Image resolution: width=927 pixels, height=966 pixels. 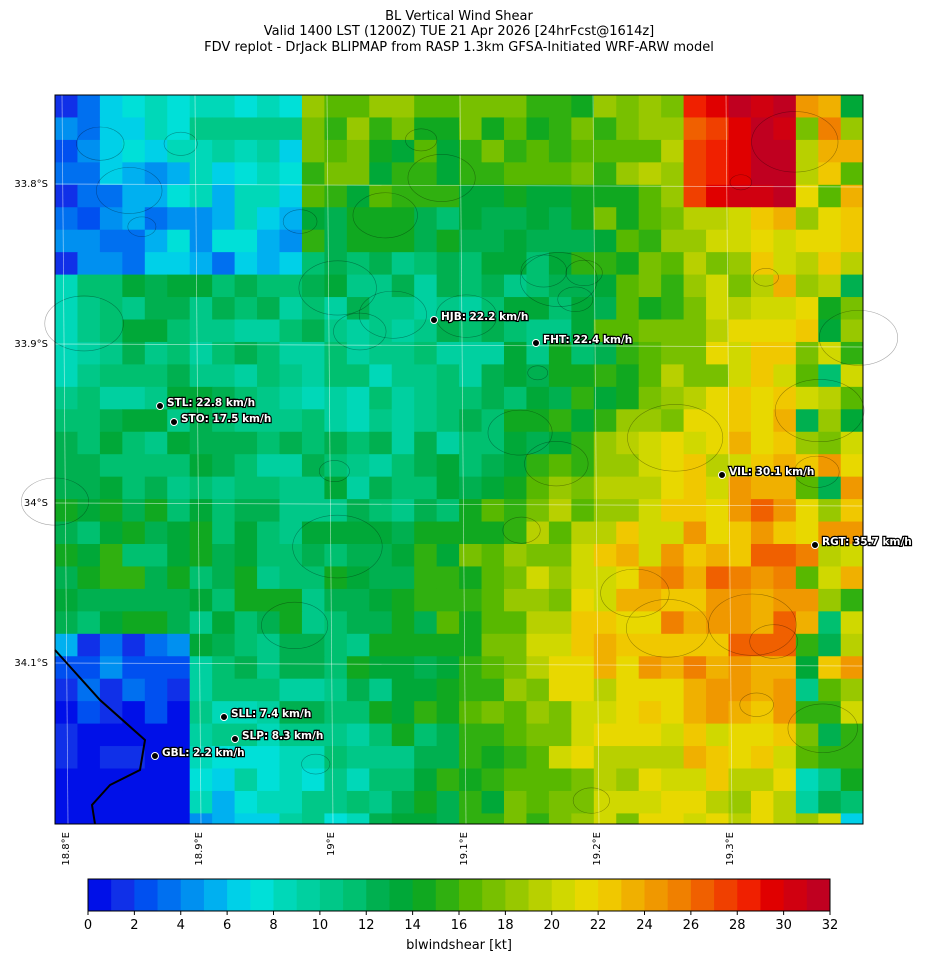 I want to click on colorbar-tick-label: 4, so click(x=181, y=925).